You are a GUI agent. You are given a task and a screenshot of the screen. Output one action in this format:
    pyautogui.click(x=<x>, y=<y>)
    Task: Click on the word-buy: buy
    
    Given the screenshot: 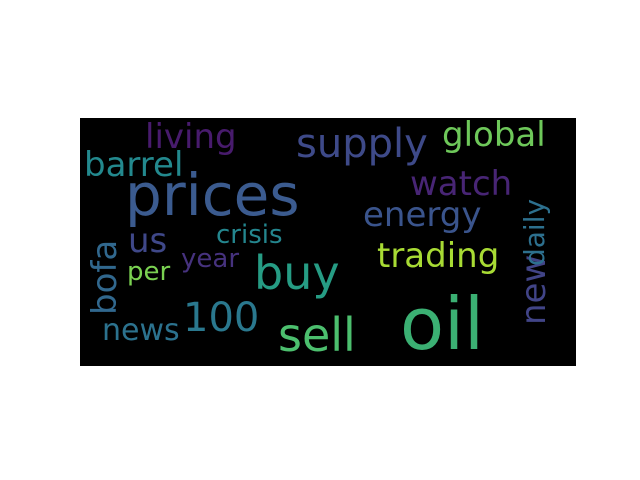 What is the action you would take?
    pyautogui.click(x=297, y=273)
    